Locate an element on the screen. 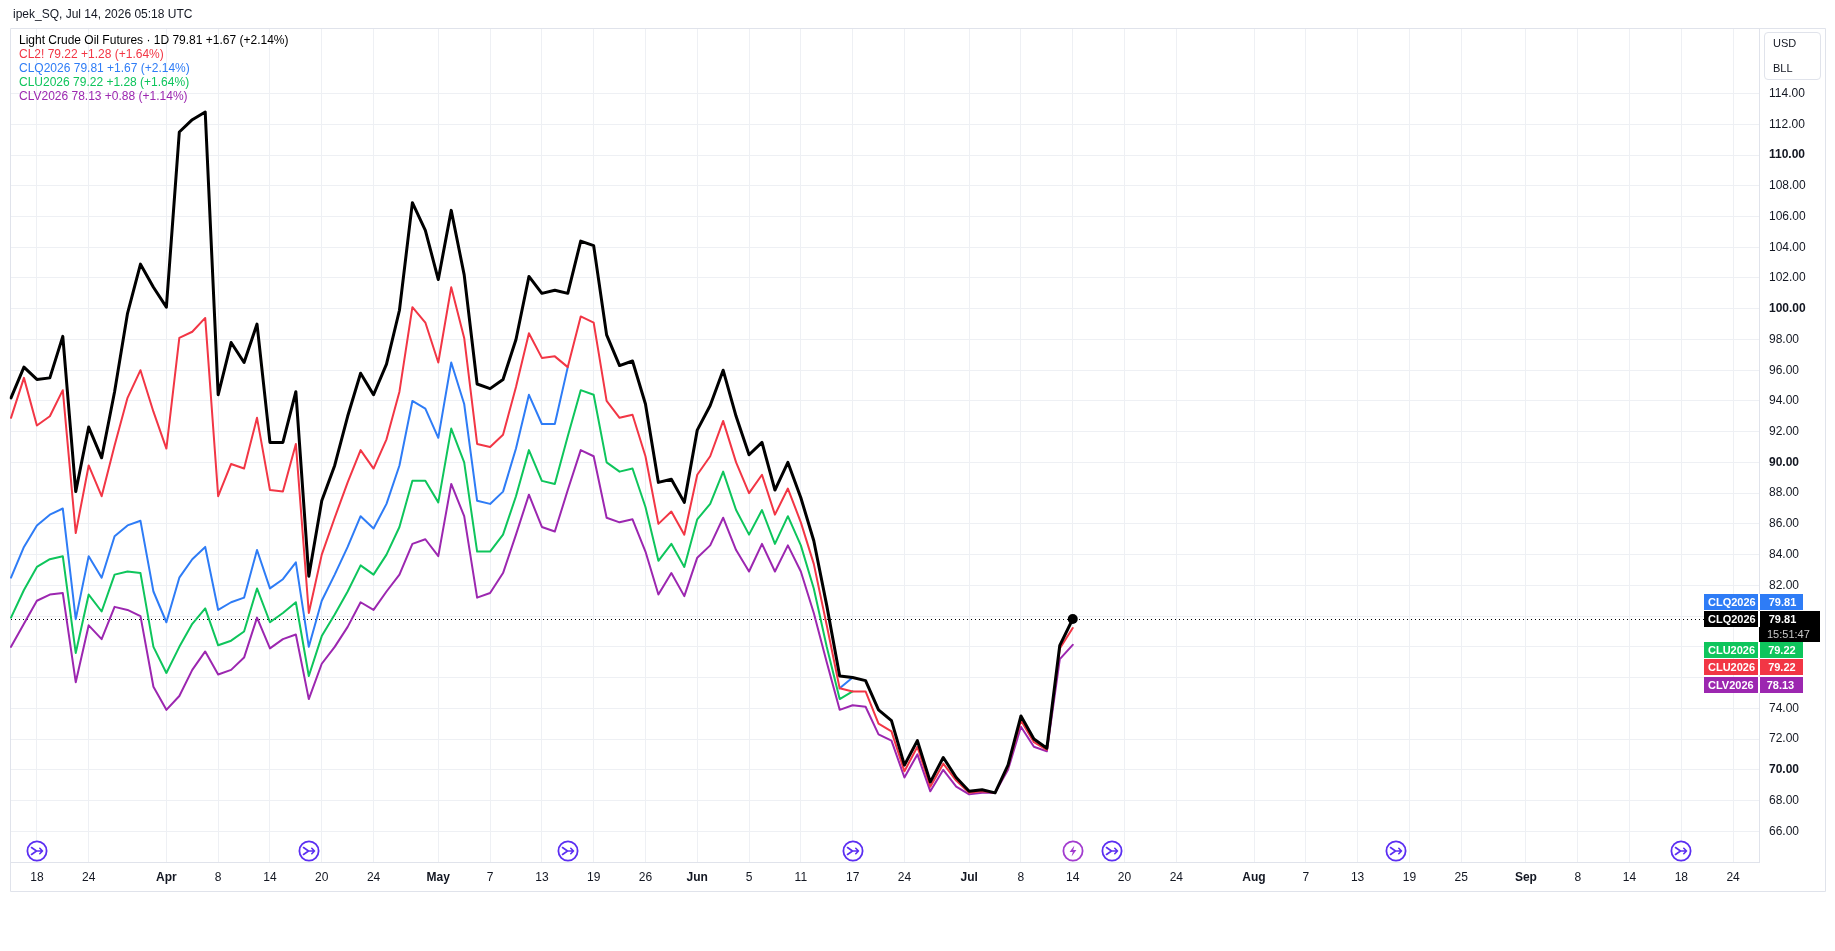  y-tick-label: 66.00 is located at coordinates (1784, 830).